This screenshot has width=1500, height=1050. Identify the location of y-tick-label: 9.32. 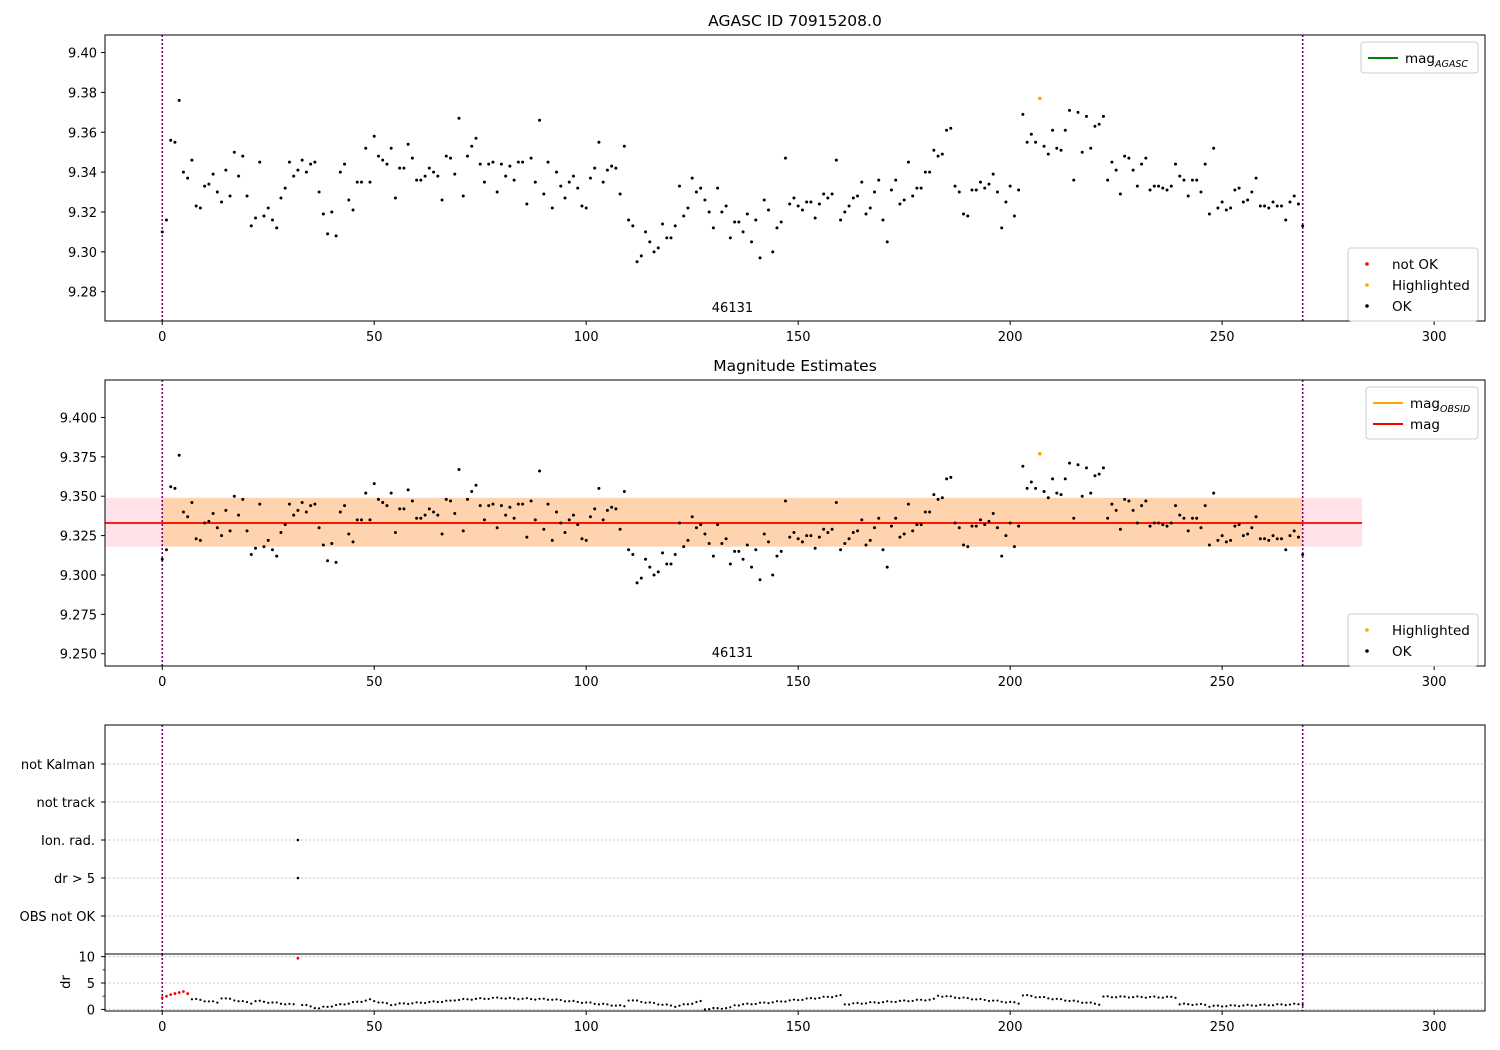
(82, 213).